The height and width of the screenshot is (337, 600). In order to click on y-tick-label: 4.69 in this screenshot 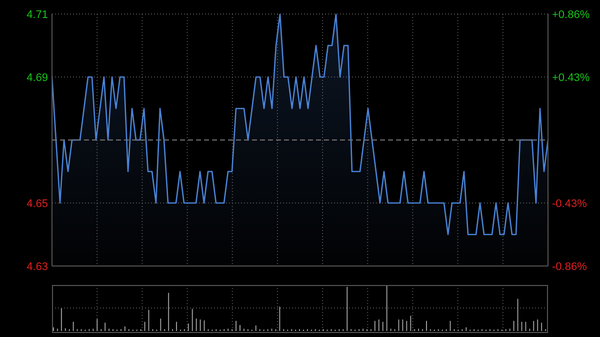, I will do `click(37, 78)`.